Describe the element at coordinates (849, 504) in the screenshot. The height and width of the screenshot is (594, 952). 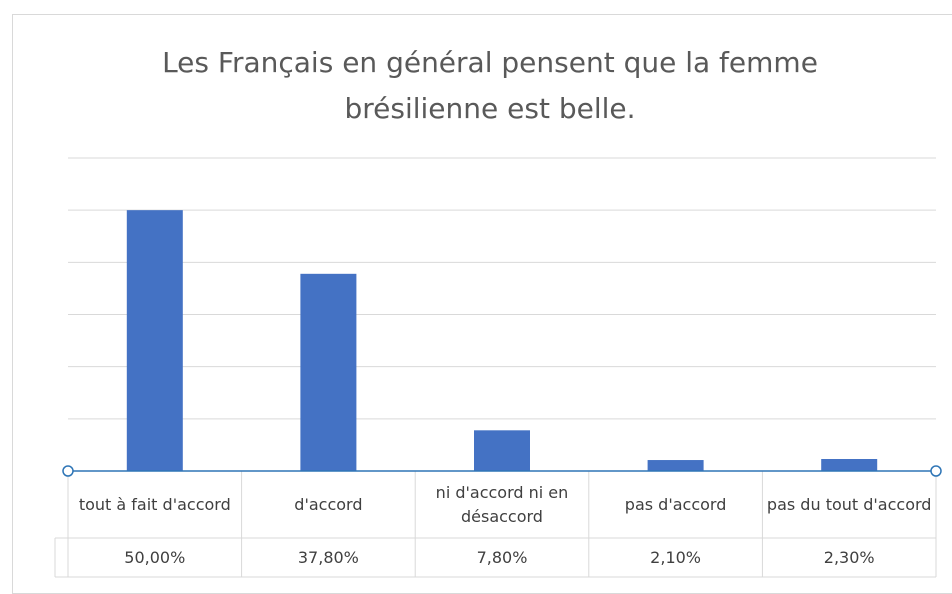
I see `category-label: pas du tout d'accord` at that location.